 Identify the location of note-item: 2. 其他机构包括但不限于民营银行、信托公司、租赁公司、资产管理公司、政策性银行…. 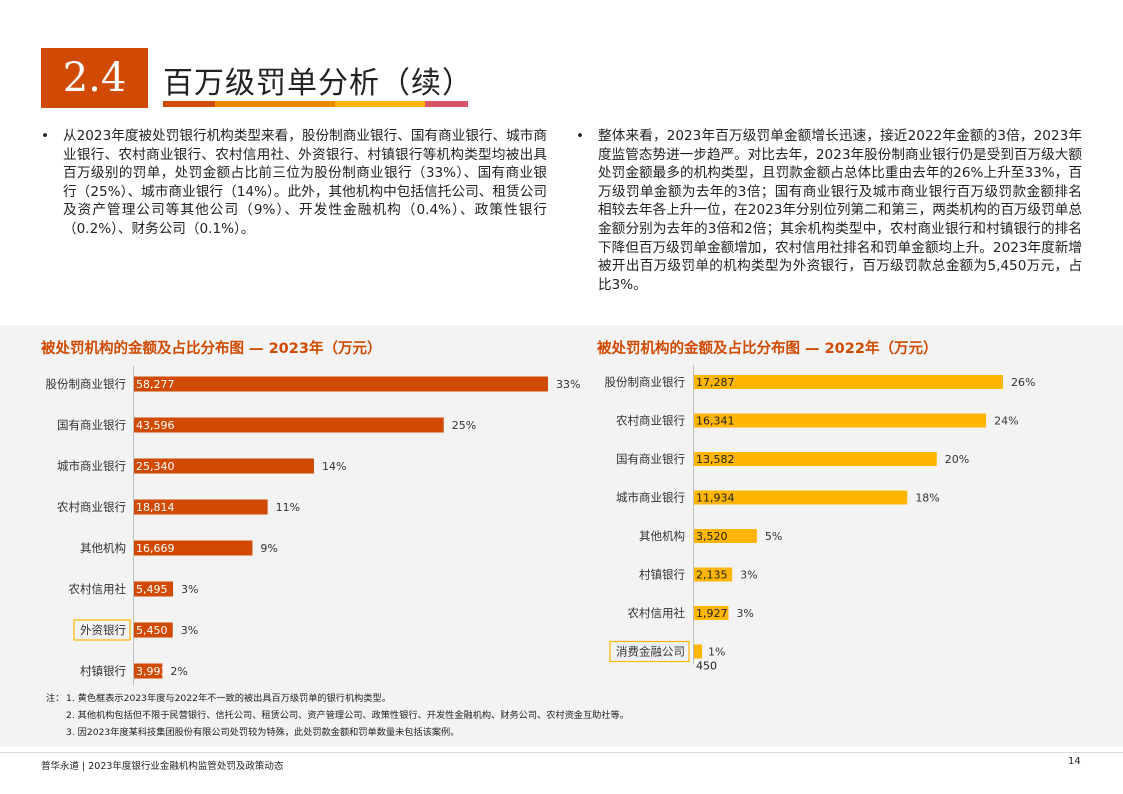
(347, 715).